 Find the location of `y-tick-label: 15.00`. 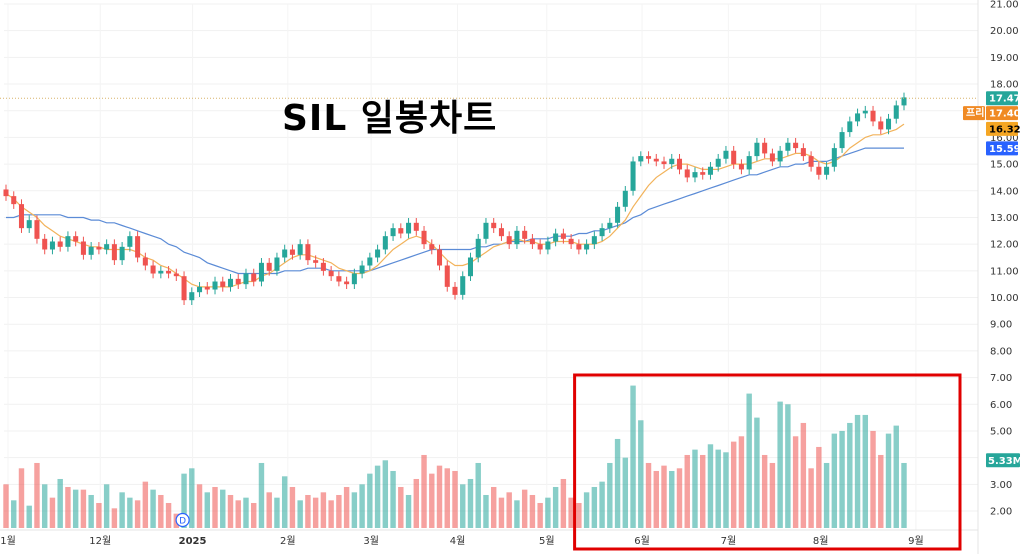

y-tick-label: 15.00 is located at coordinates (1004, 165).